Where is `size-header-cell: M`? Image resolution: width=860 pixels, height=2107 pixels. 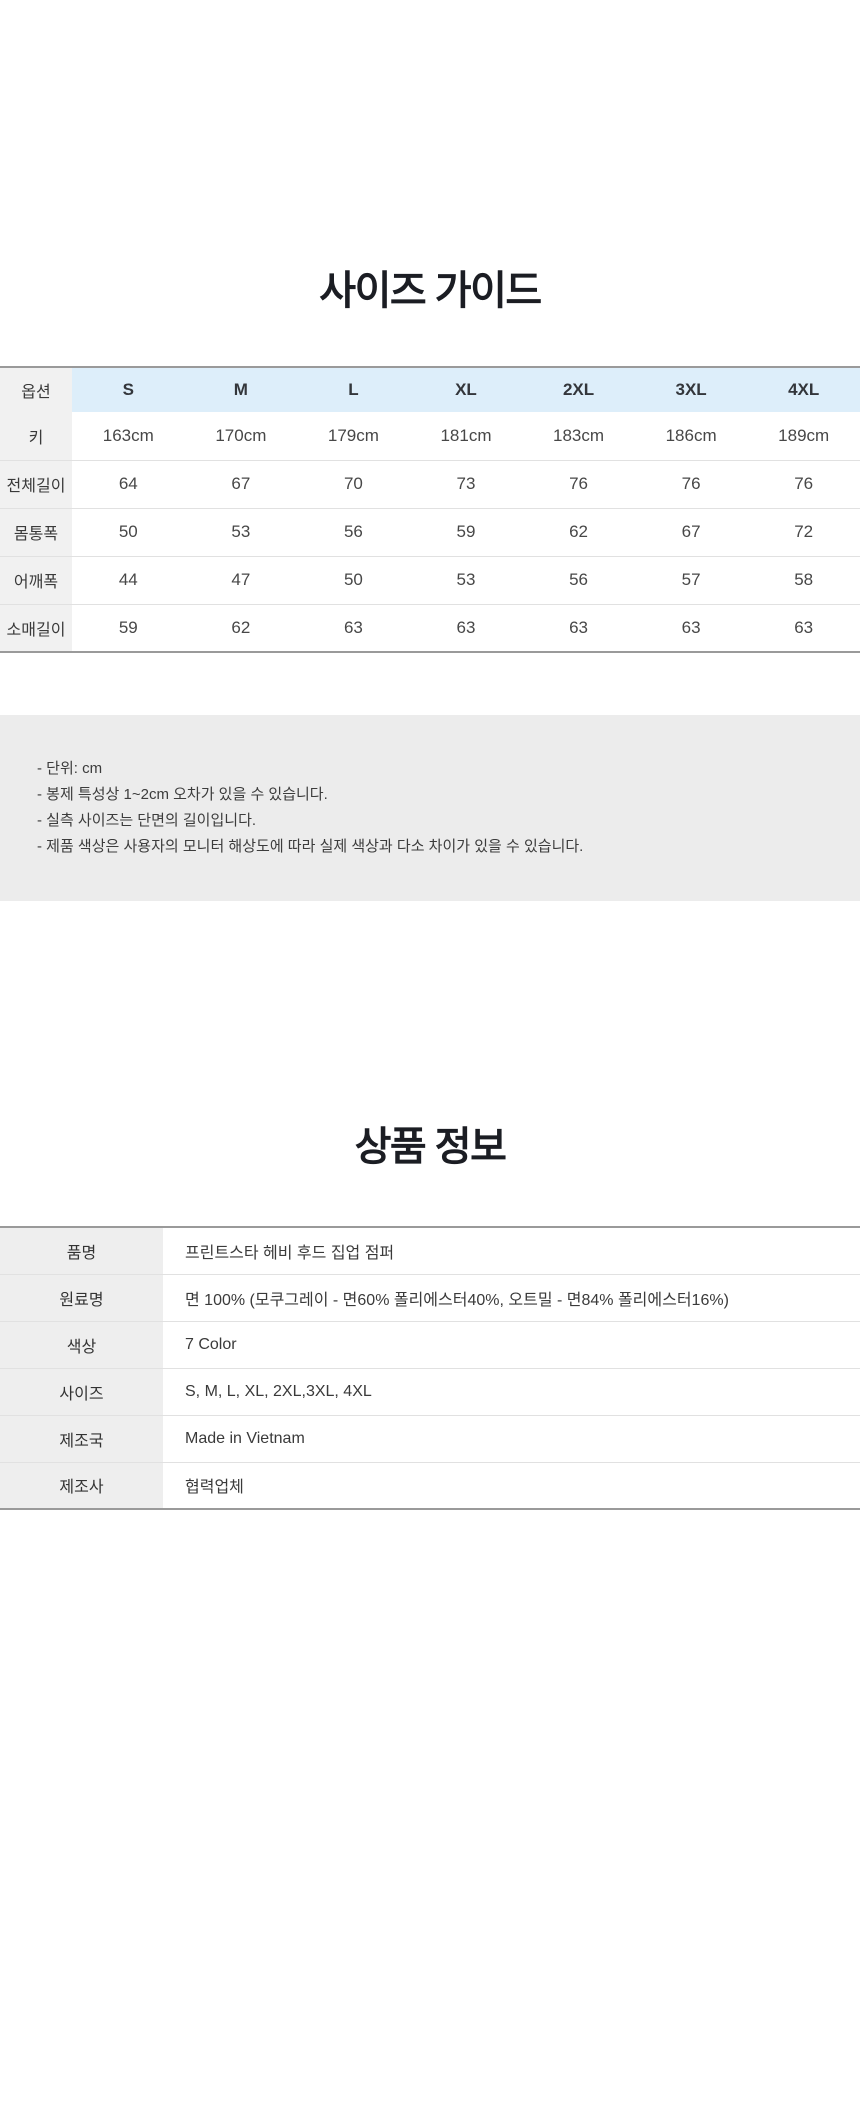 size-header-cell: M is located at coordinates (240, 389).